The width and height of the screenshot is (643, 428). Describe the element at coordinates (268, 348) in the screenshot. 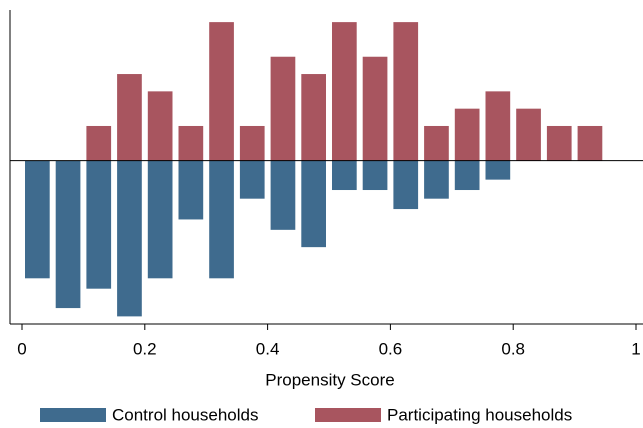

I see `x-tick-label: 0.4` at that location.